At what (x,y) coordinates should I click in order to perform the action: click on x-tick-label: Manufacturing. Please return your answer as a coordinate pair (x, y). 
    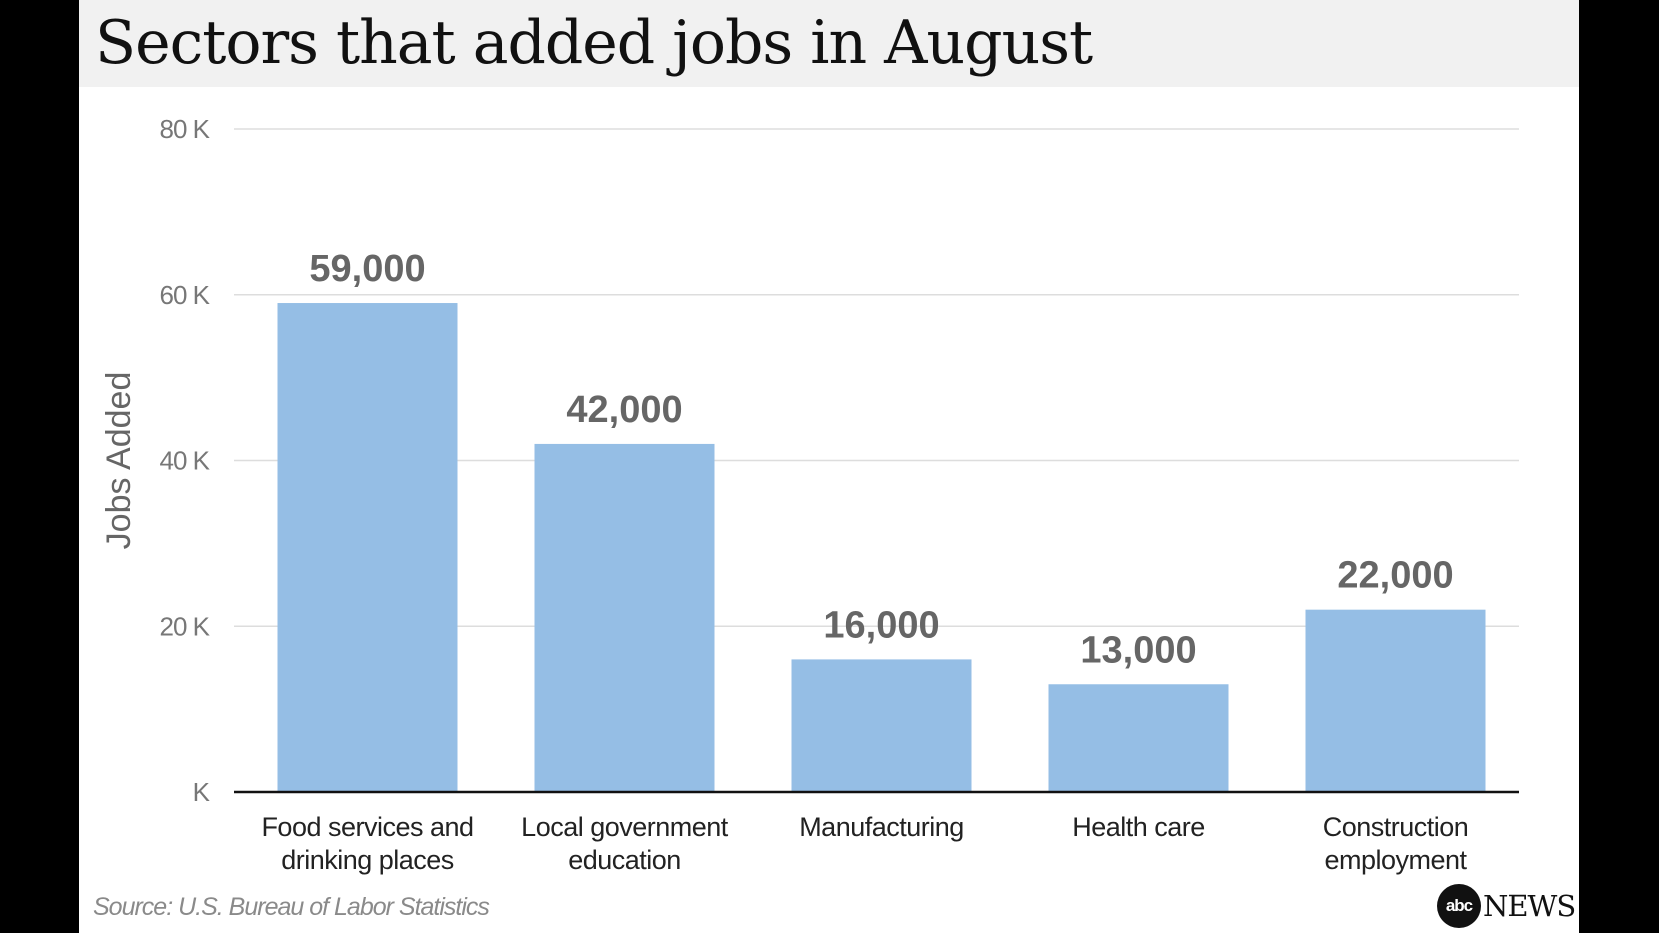
    Looking at the image, I should click on (881, 827).